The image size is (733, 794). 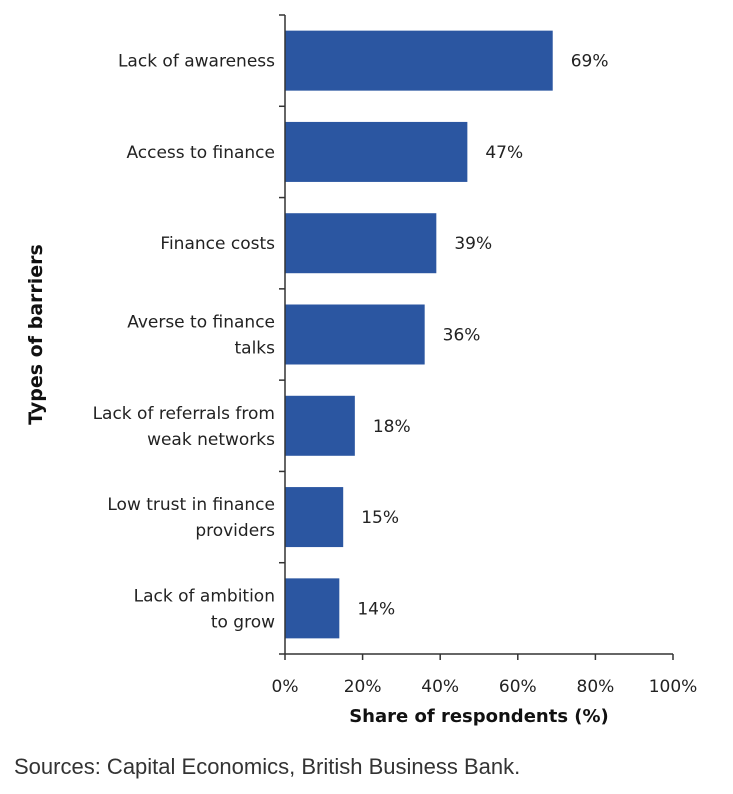 What do you see at coordinates (243, 622) in the screenshot?
I see `category-label: to grow` at bounding box center [243, 622].